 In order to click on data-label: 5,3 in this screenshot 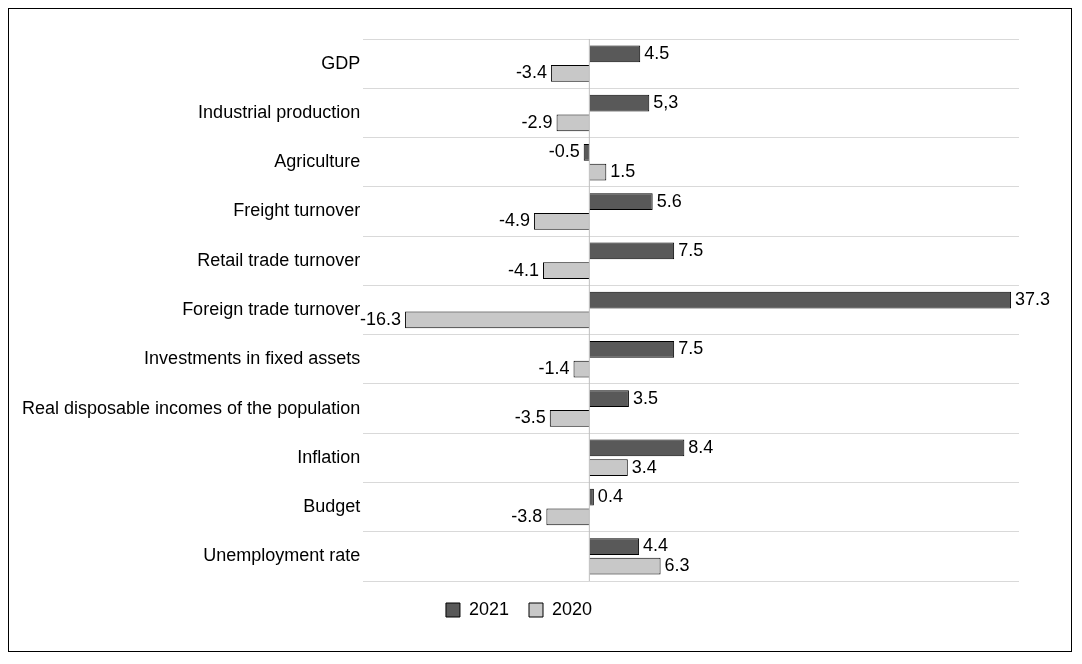, I will do `click(666, 102)`.